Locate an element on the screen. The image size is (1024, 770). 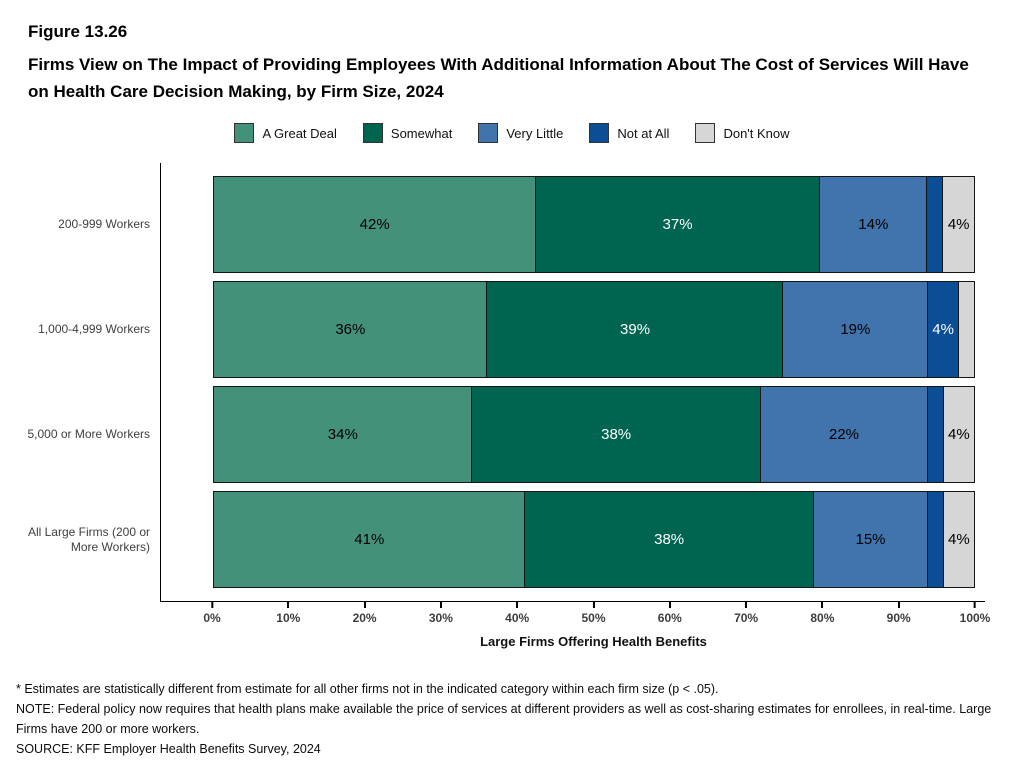
bar-row: 34% 38% 22% 4% is located at coordinates (594, 434).